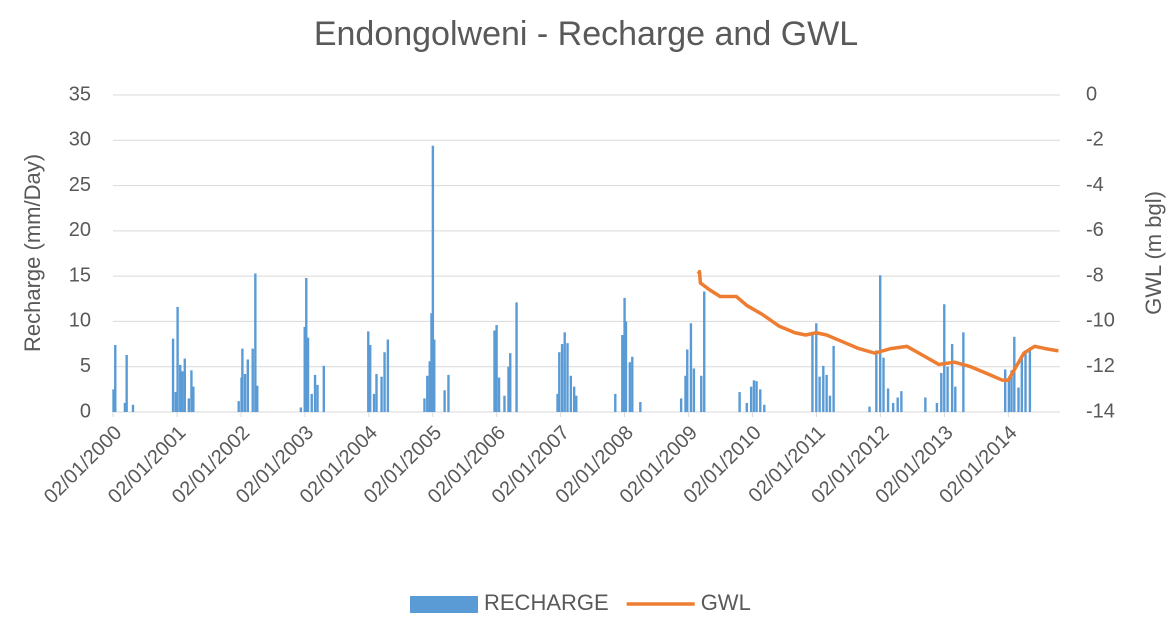  Describe the element at coordinates (80, 321) in the screenshot. I see `y-tick-label: 10` at that location.